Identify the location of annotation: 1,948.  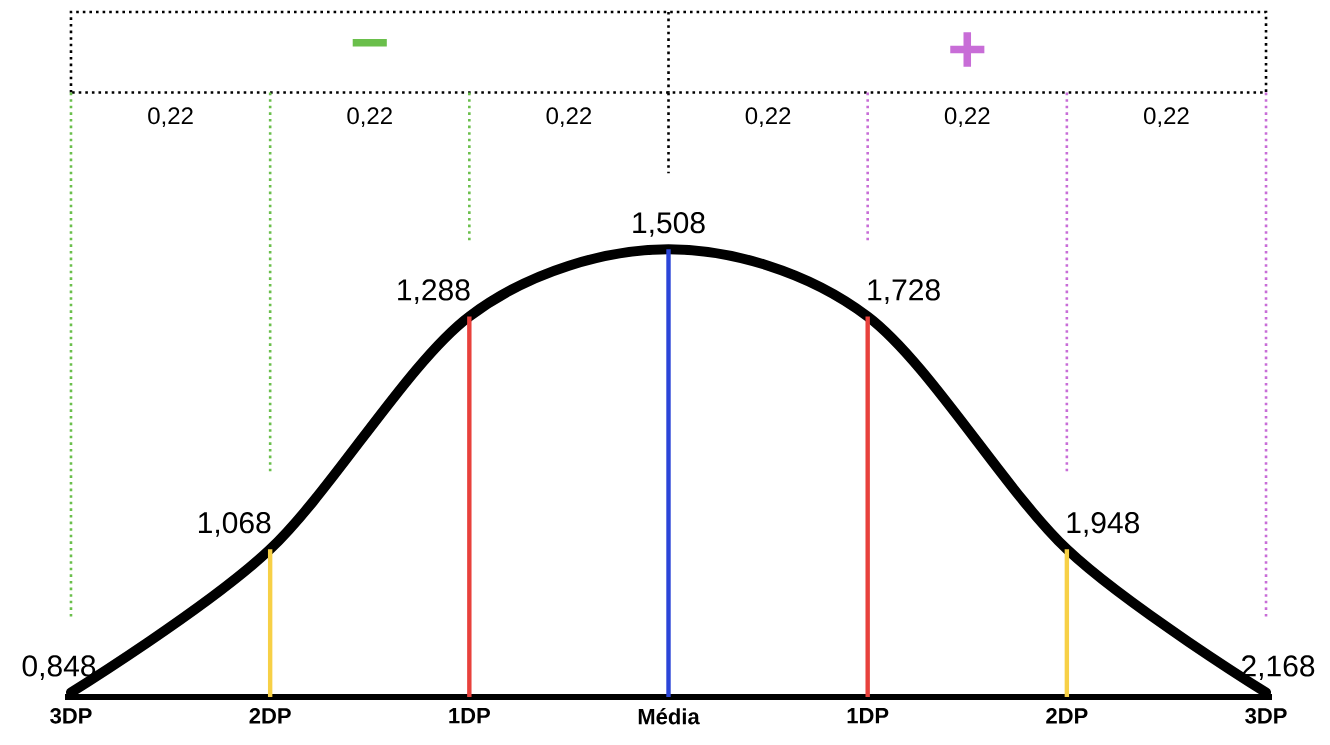
(1103, 524).